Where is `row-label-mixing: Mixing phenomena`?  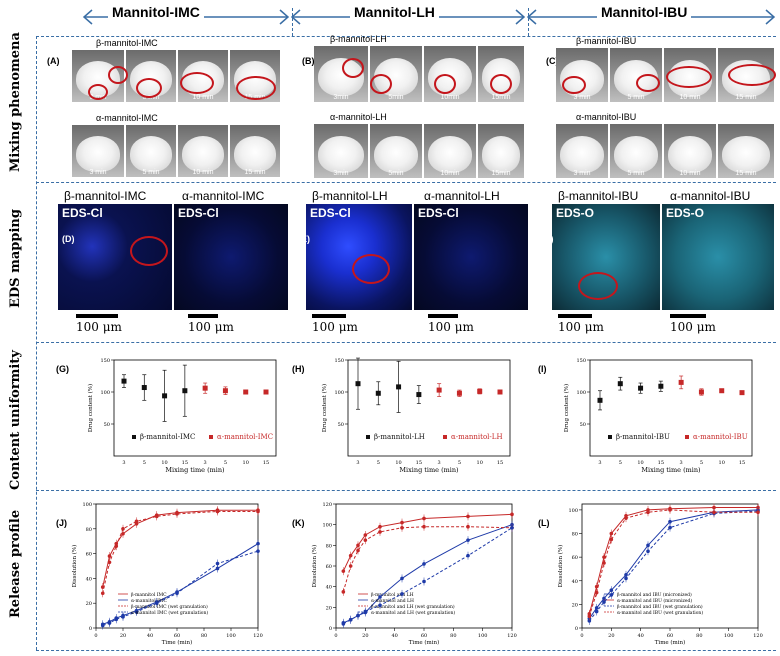
row-label-mixing: Mixing phenomena is located at coordinates (15, 102).